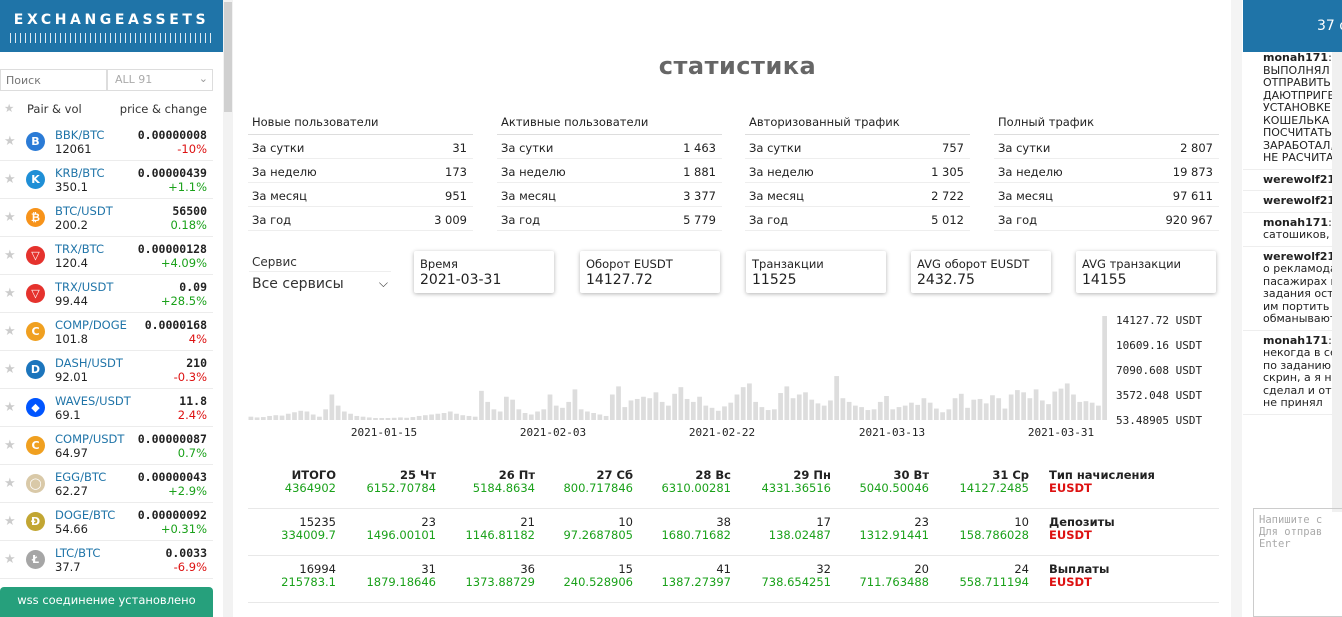 The height and width of the screenshot is (617, 1342). Describe the element at coordinates (84, 211) in the screenshot. I see `pair-name: BTC/USDT` at that location.